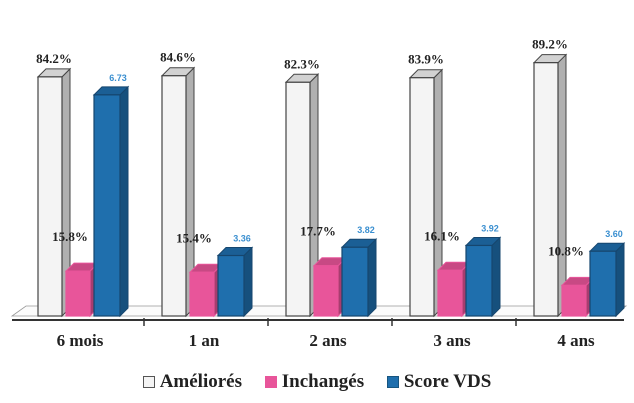  What do you see at coordinates (318, 231) in the screenshot?
I see `data-label-inchanges: 17.7%` at bounding box center [318, 231].